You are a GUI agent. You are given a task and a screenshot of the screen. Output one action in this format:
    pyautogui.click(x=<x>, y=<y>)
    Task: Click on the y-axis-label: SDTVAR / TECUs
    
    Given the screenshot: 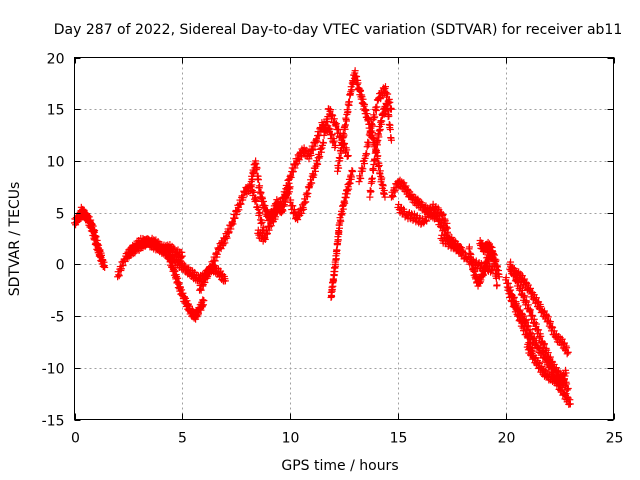 What is the action you would take?
    pyautogui.click(x=15, y=239)
    